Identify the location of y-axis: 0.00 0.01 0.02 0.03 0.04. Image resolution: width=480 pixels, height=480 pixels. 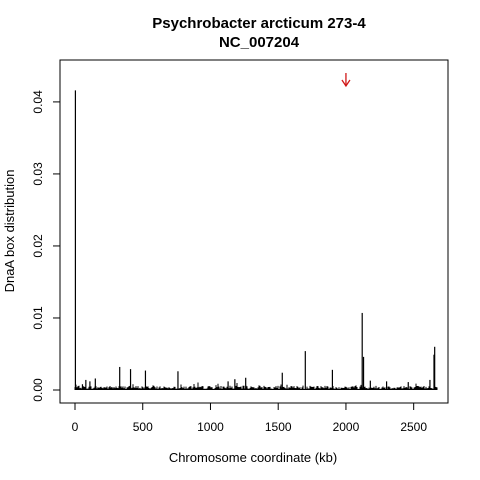
(46, 246).